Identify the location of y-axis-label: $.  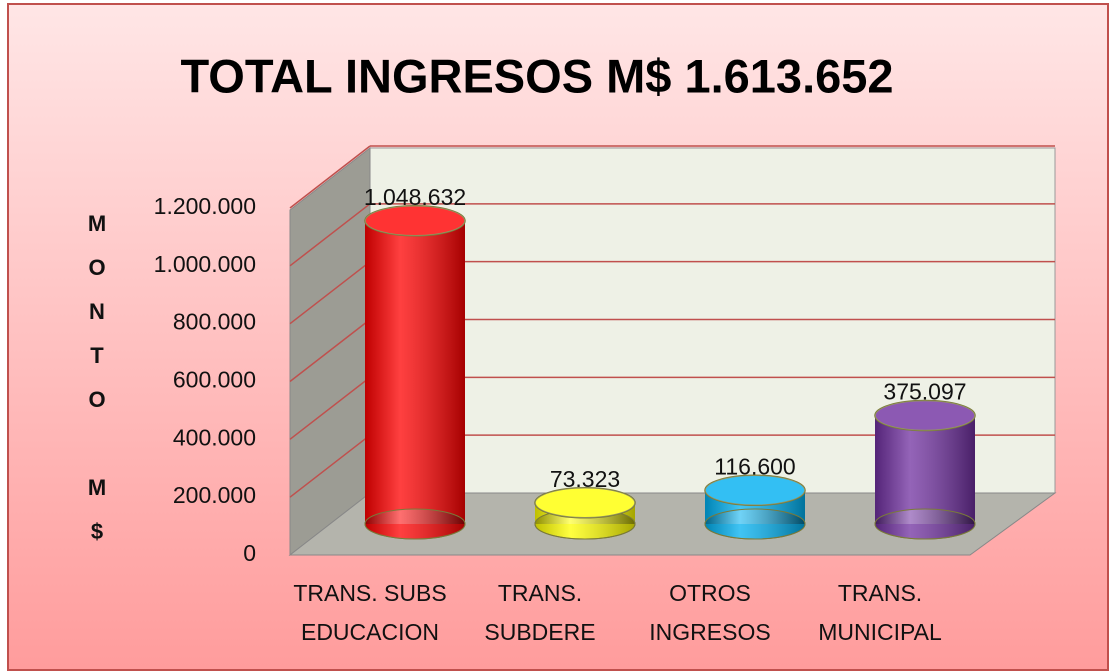
(97, 531).